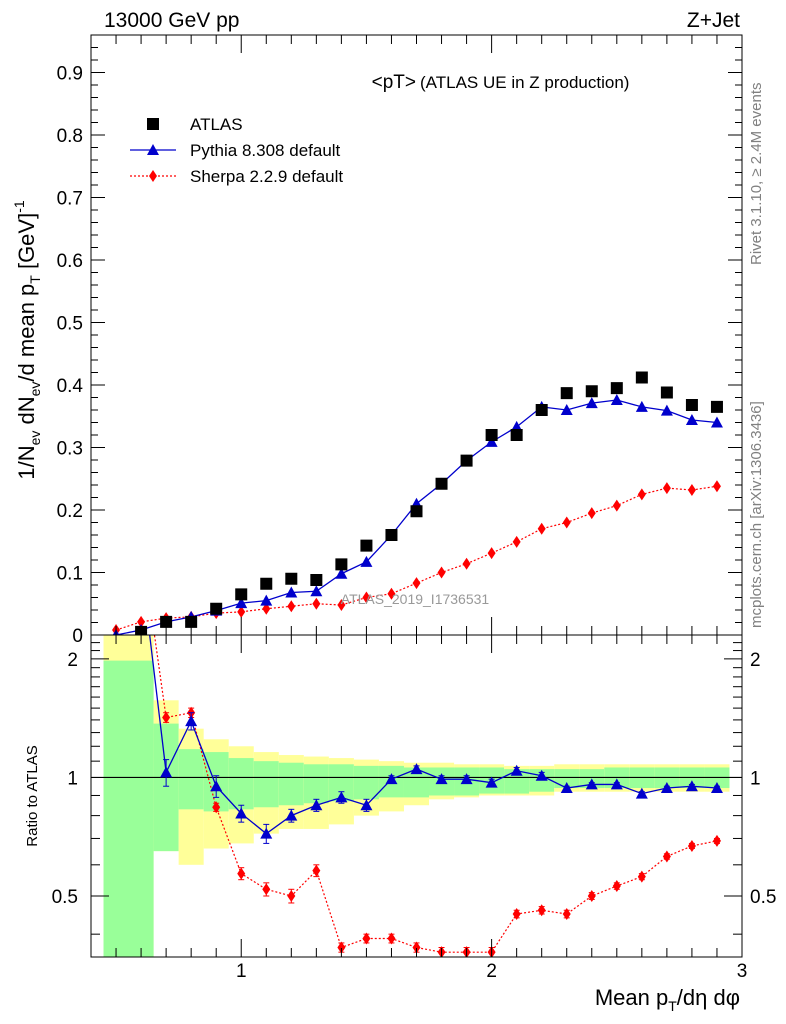 This screenshot has height=1024, width=786. What do you see at coordinates (216, 124) in the screenshot?
I see `legend-label: ATLAS` at bounding box center [216, 124].